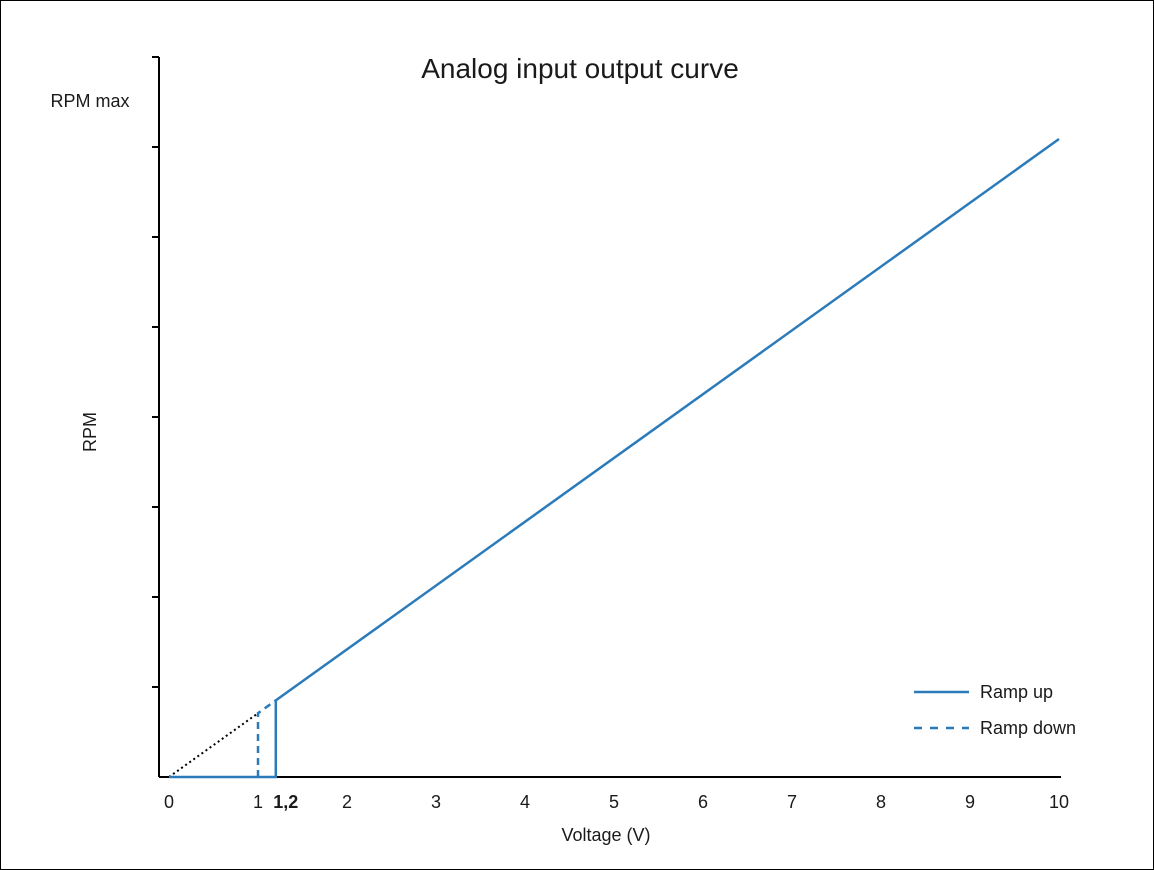  I want to click on x-tick-label: 9, so click(970, 802).